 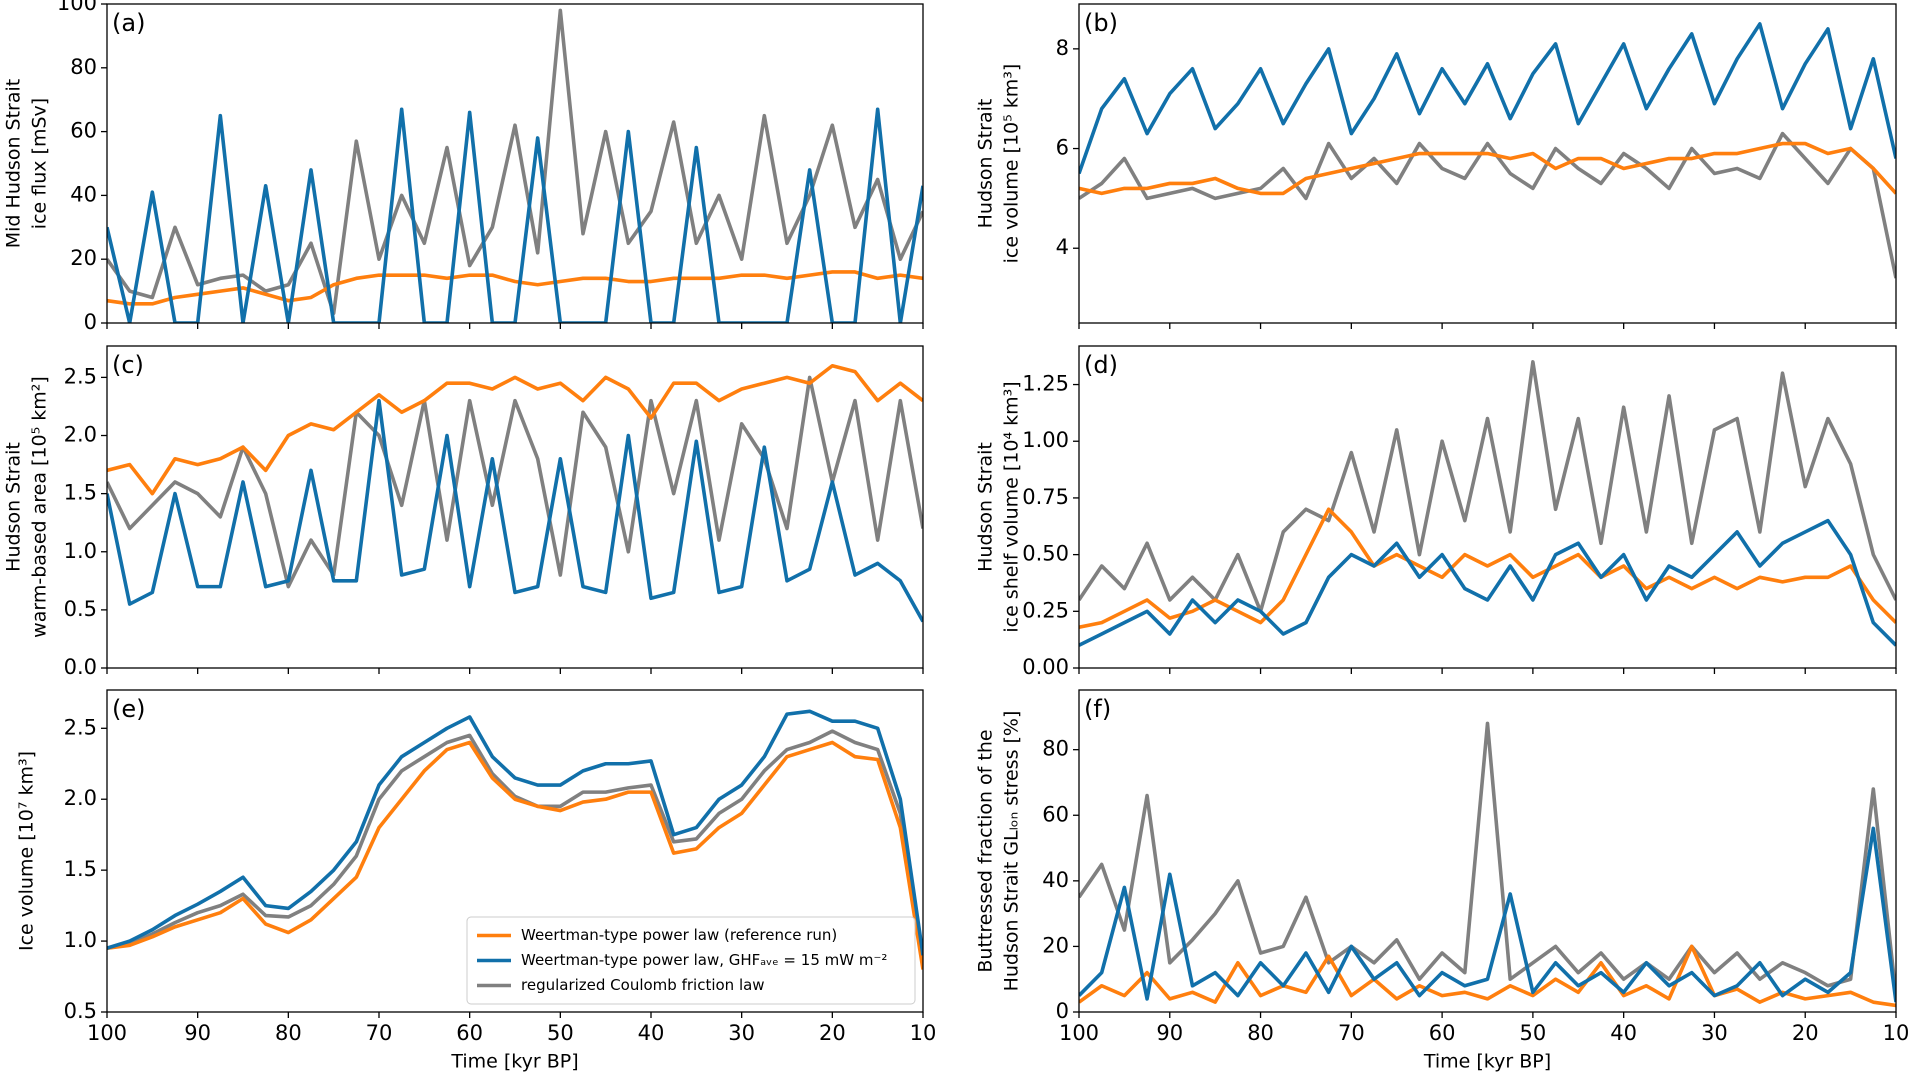 I want to click on y-tick-label: 0.00, so click(x=1045, y=667).